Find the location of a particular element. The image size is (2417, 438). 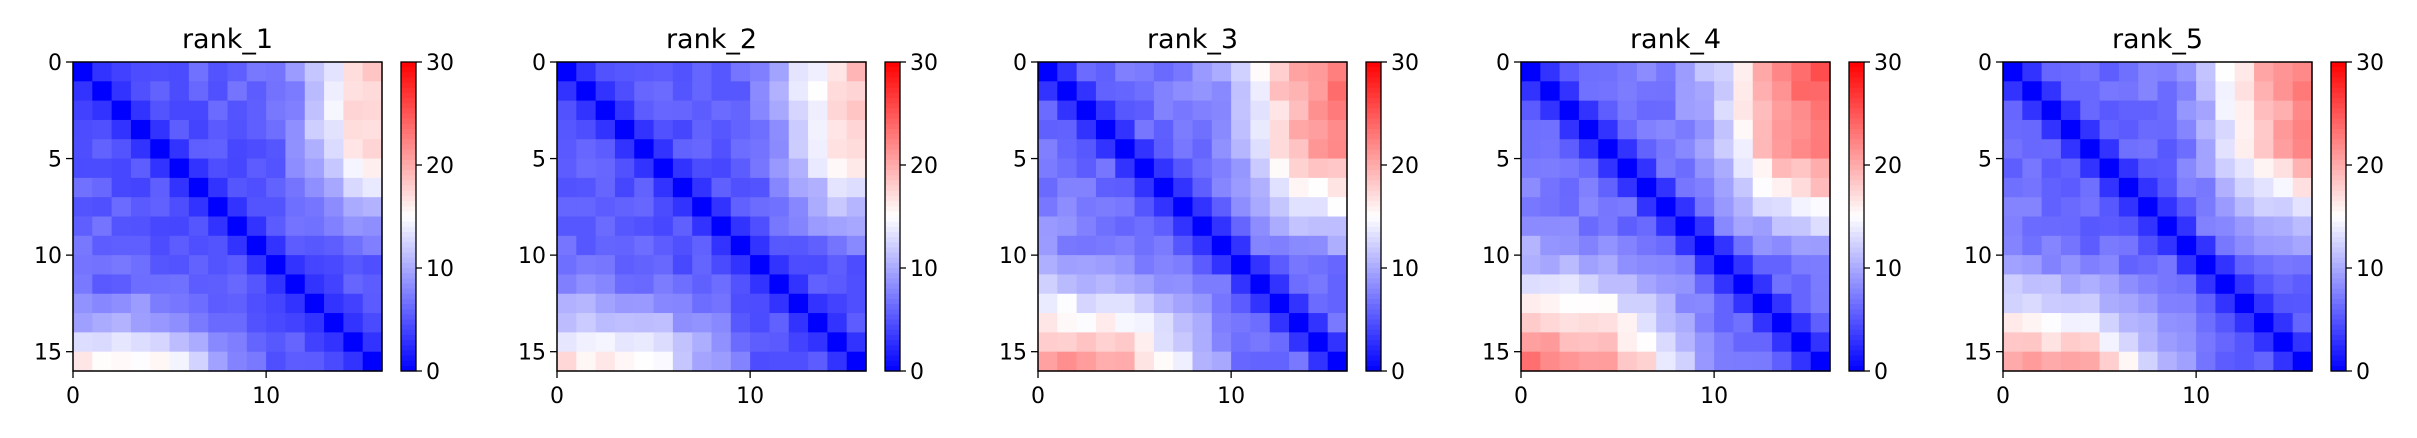

y-tick-label: 5 is located at coordinates (1020, 160).